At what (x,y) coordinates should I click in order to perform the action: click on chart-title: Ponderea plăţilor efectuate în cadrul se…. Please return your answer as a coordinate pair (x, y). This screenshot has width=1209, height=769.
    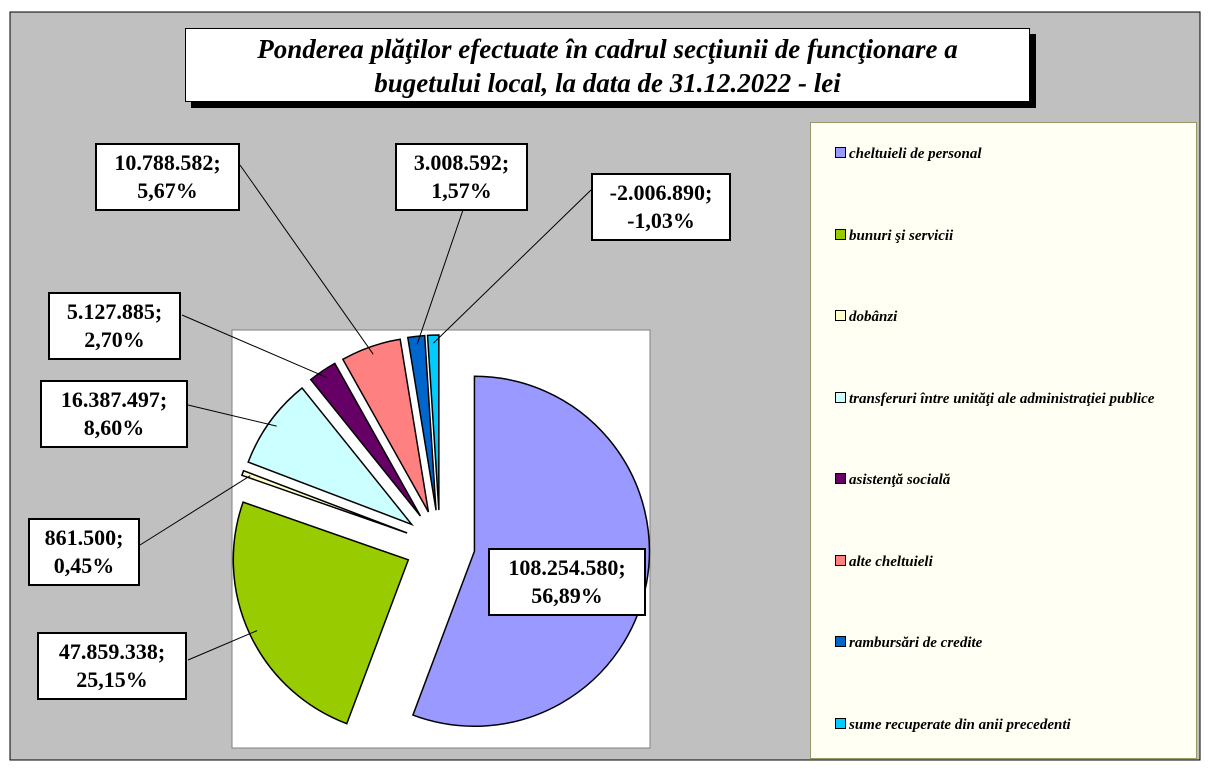
    Looking at the image, I should click on (607, 65).